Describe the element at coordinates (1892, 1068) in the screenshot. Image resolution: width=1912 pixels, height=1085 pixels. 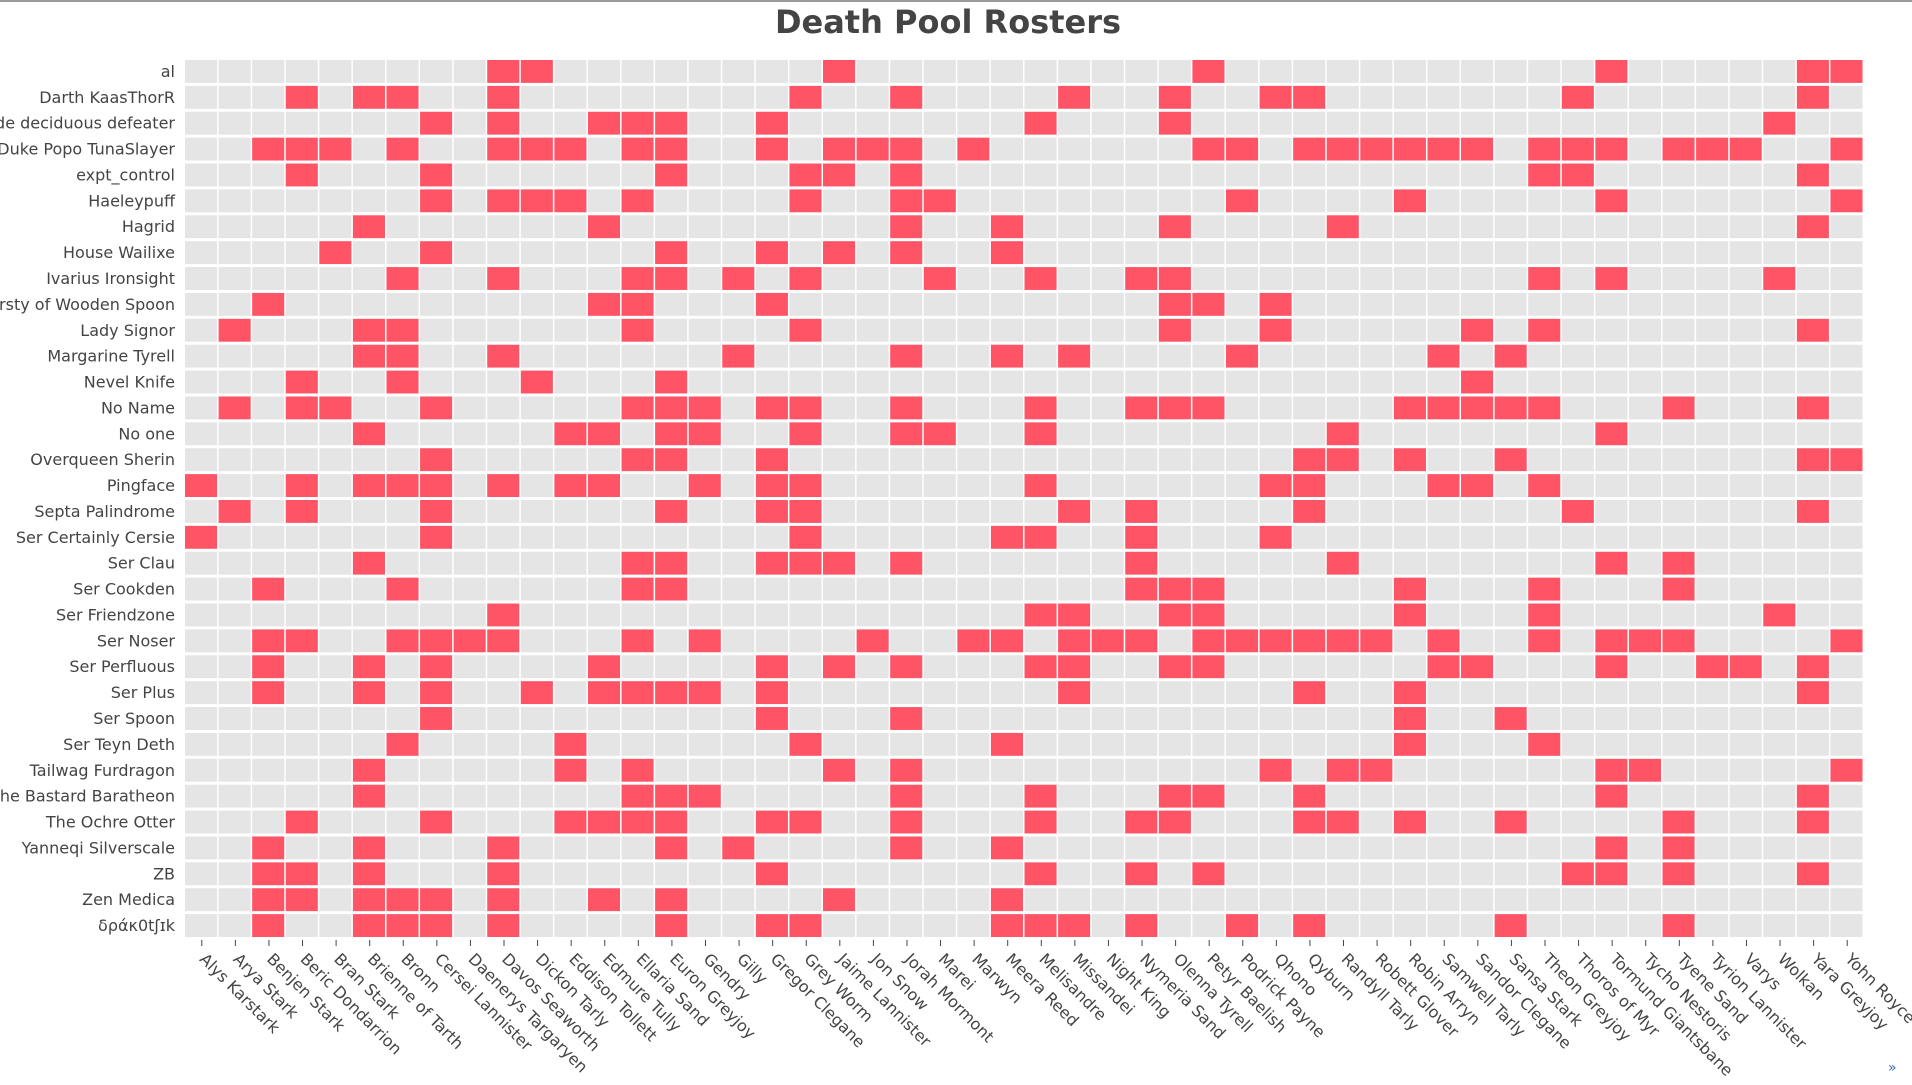
I see `expand-link: »` at that location.